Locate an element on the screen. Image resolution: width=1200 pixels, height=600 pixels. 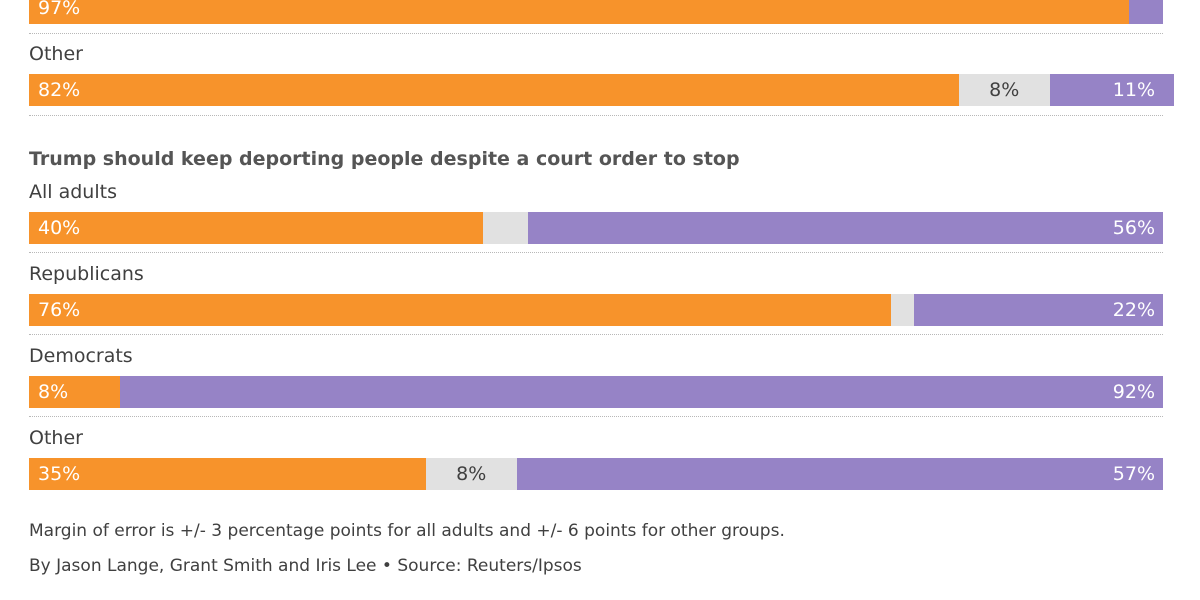
data-label-no: 57% is located at coordinates (1133, 474).